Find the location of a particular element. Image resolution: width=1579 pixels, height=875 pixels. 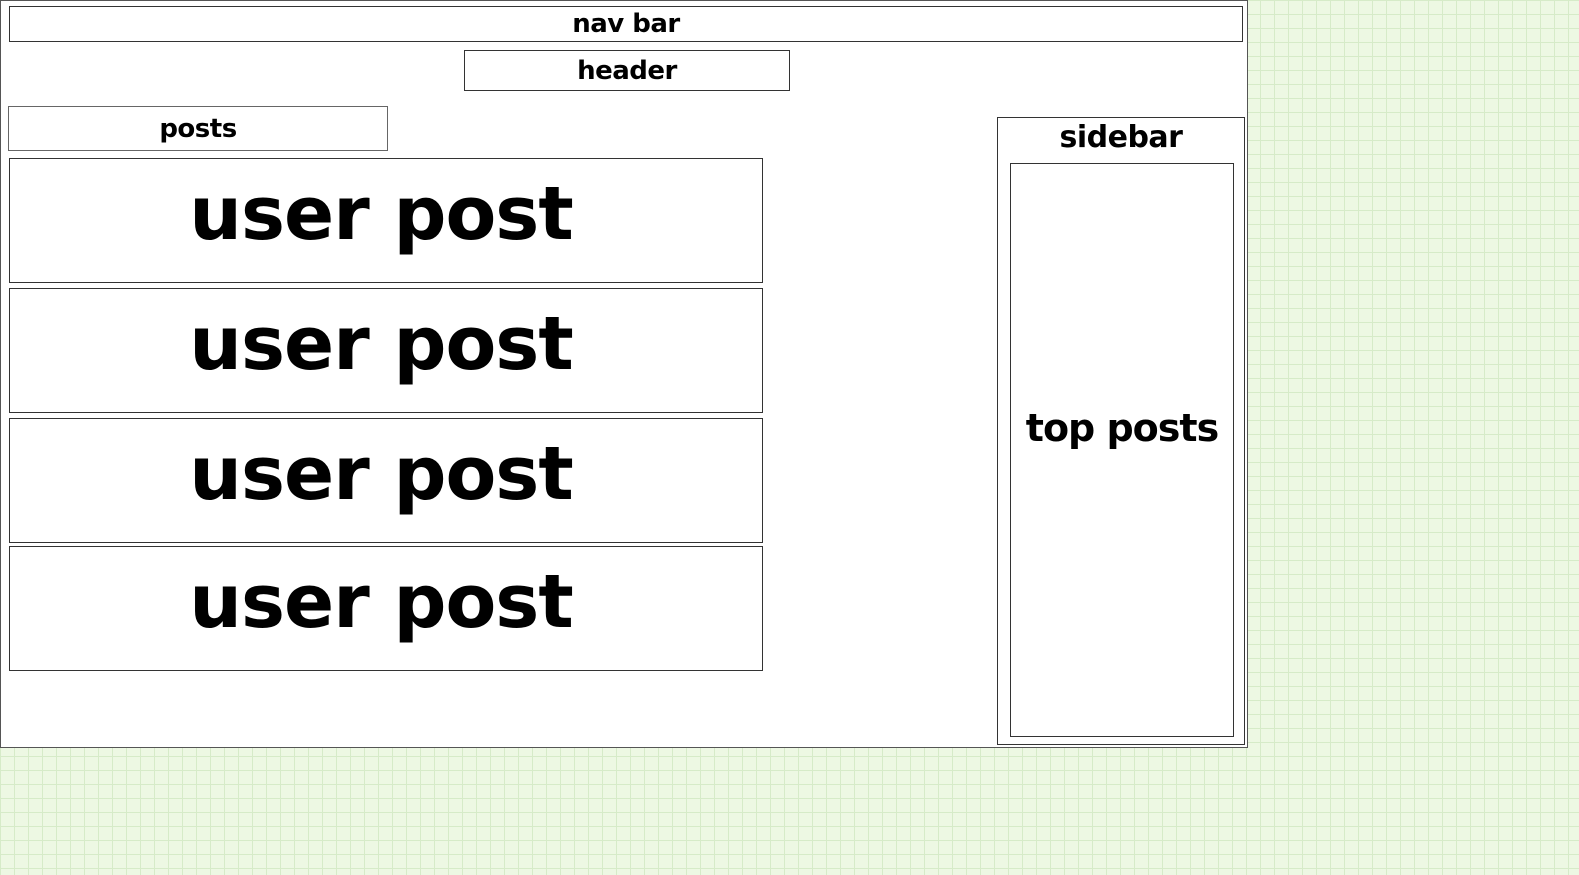

sidebar-label: sidebar is located at coordinates (1121, 137).